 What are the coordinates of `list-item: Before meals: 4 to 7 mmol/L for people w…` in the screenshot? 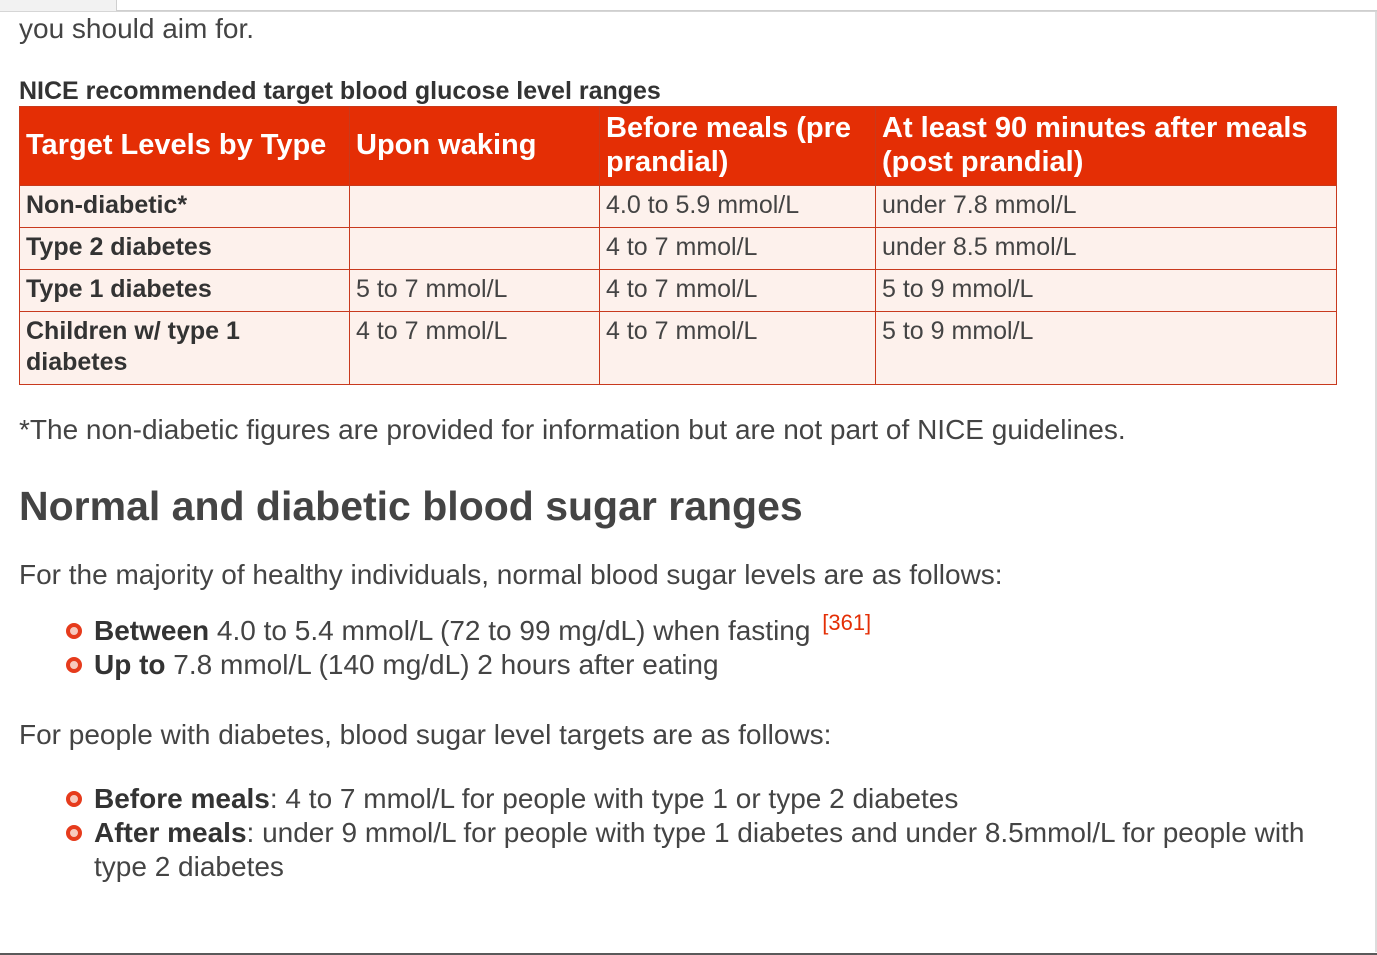 It's located at (707, 799).